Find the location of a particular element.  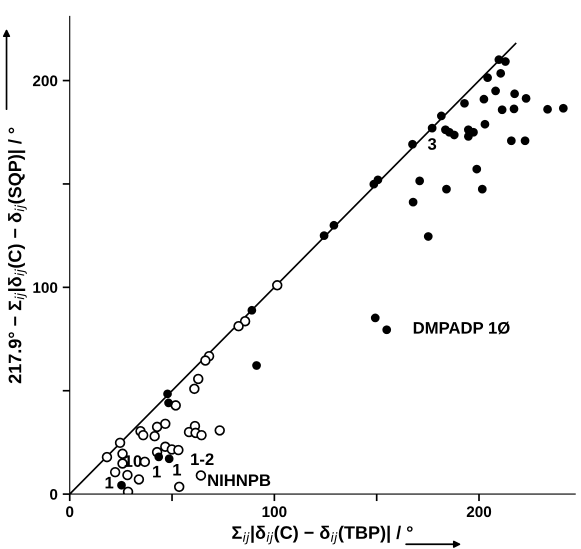

x-tick-label: 0 is located at coordinates (70, 512).